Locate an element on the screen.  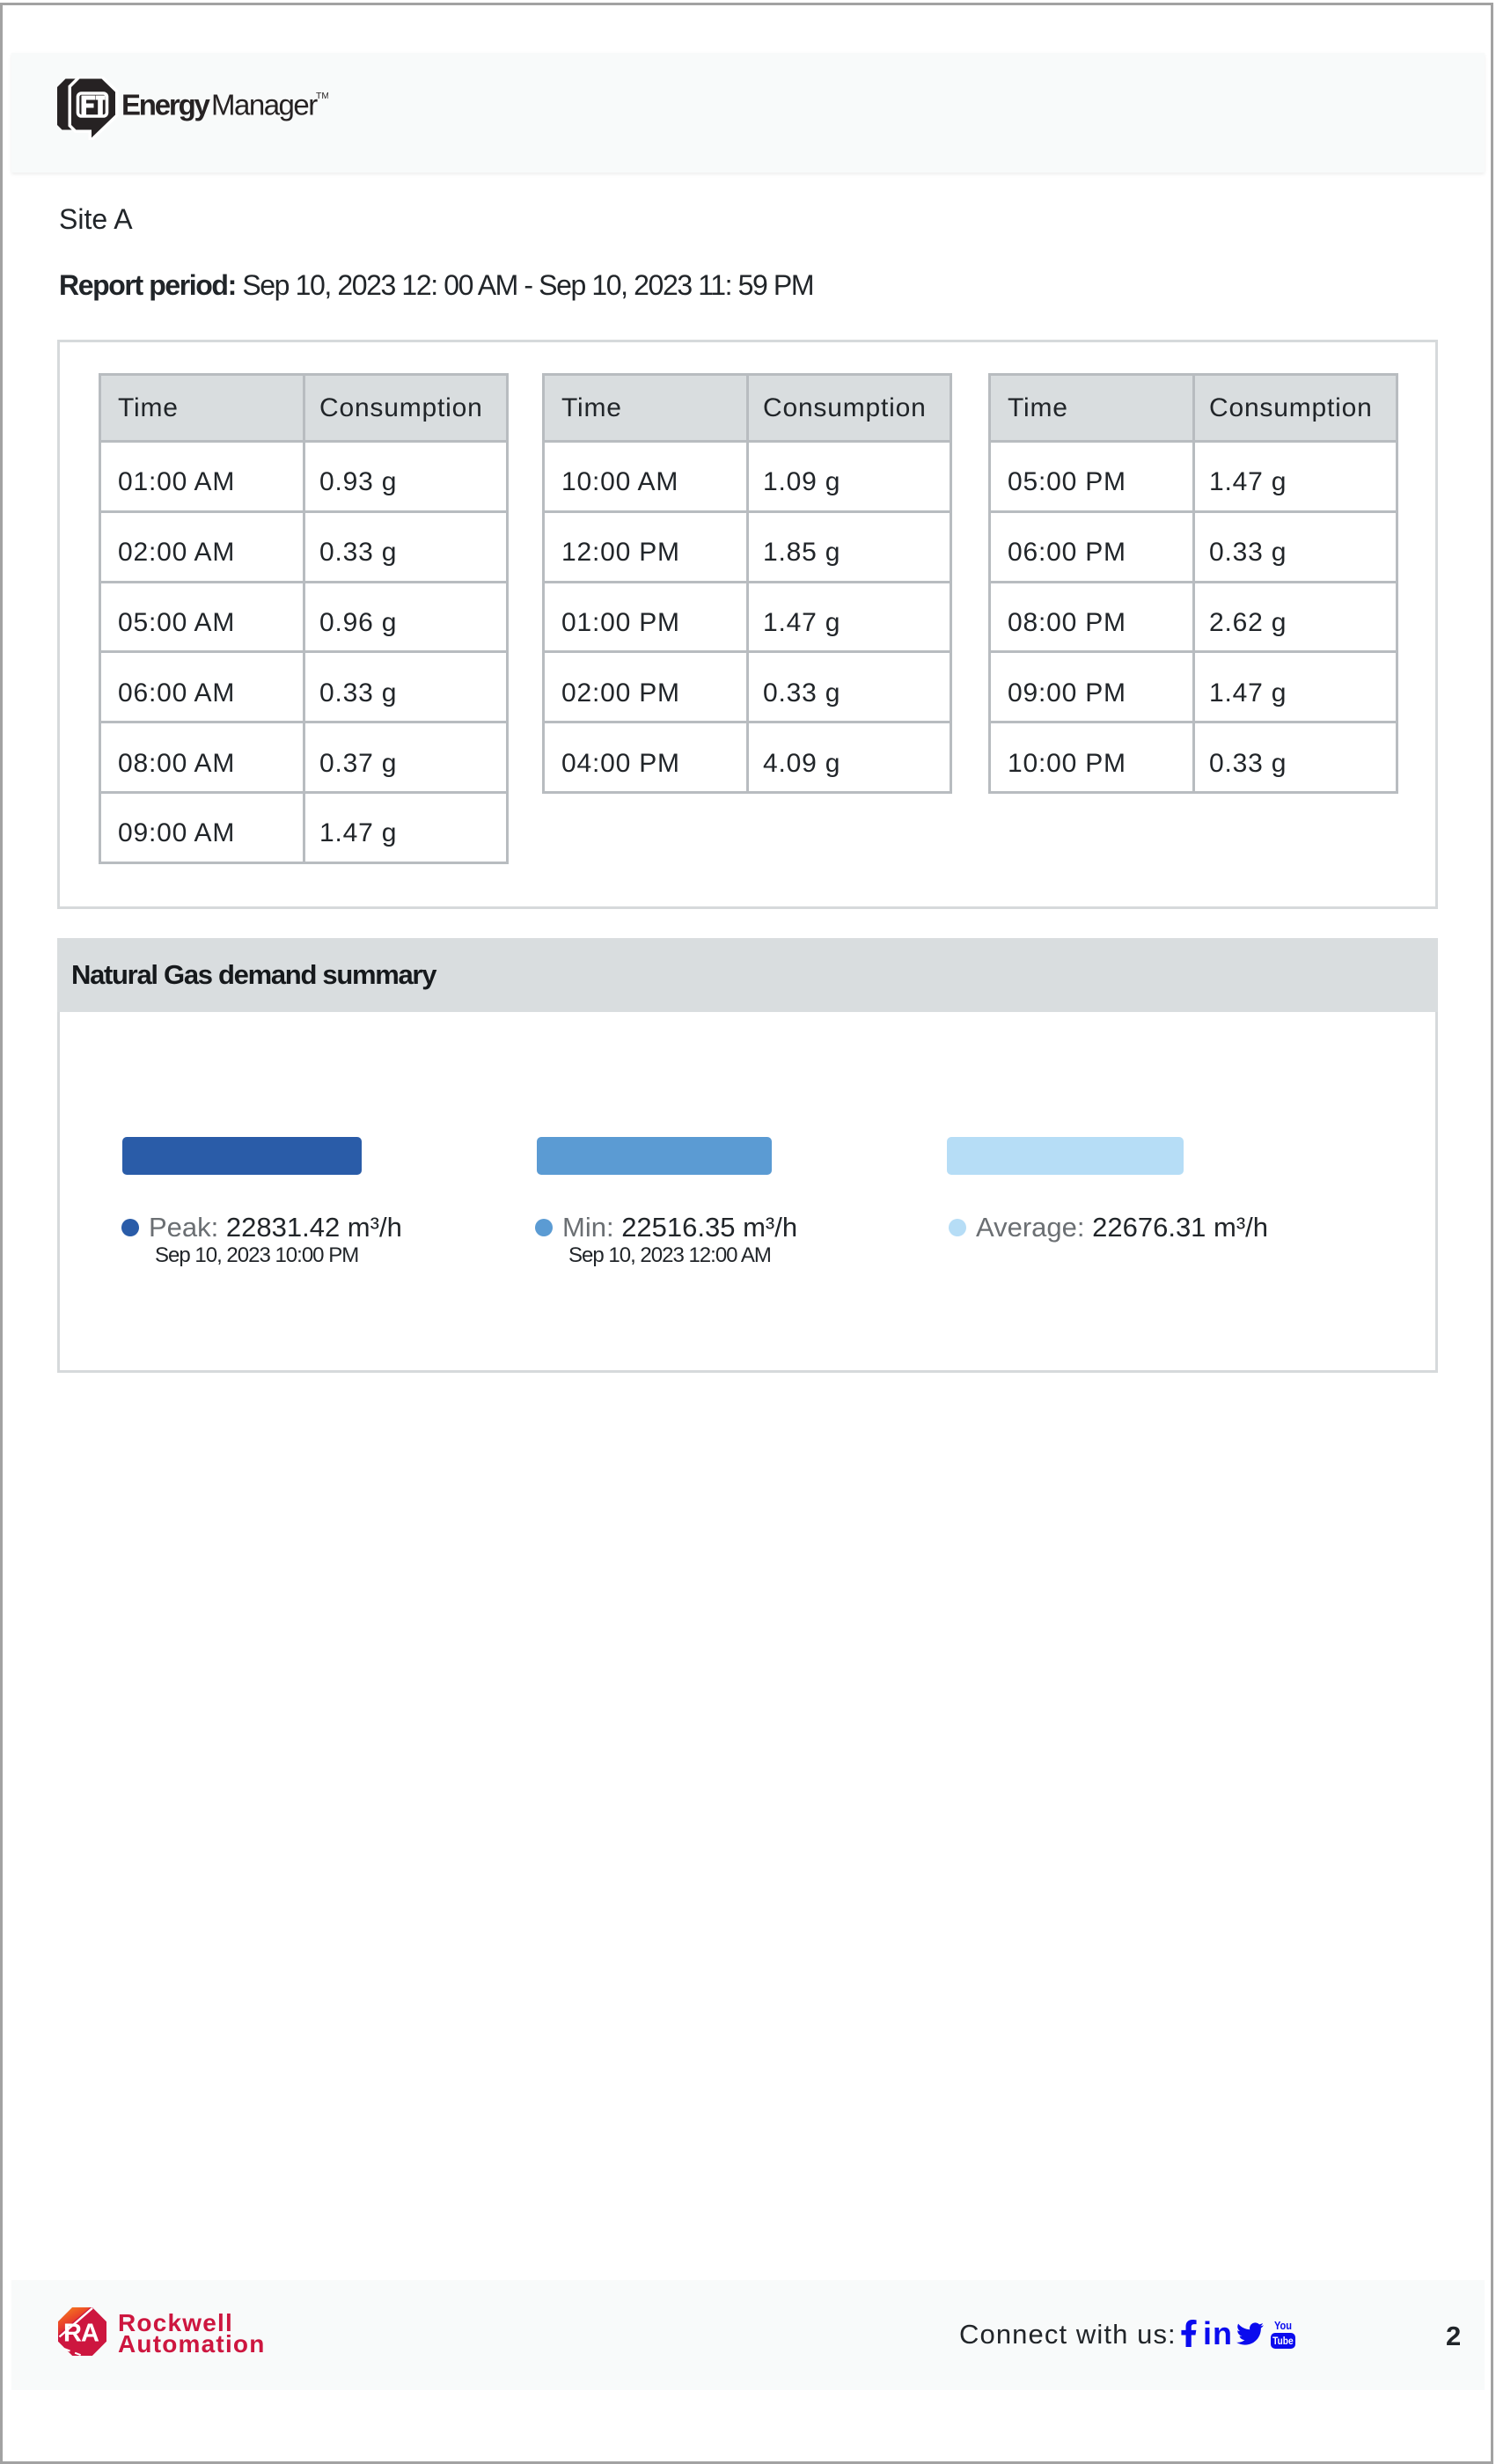
svg-text: RA is located at coordinates (81, 2334).